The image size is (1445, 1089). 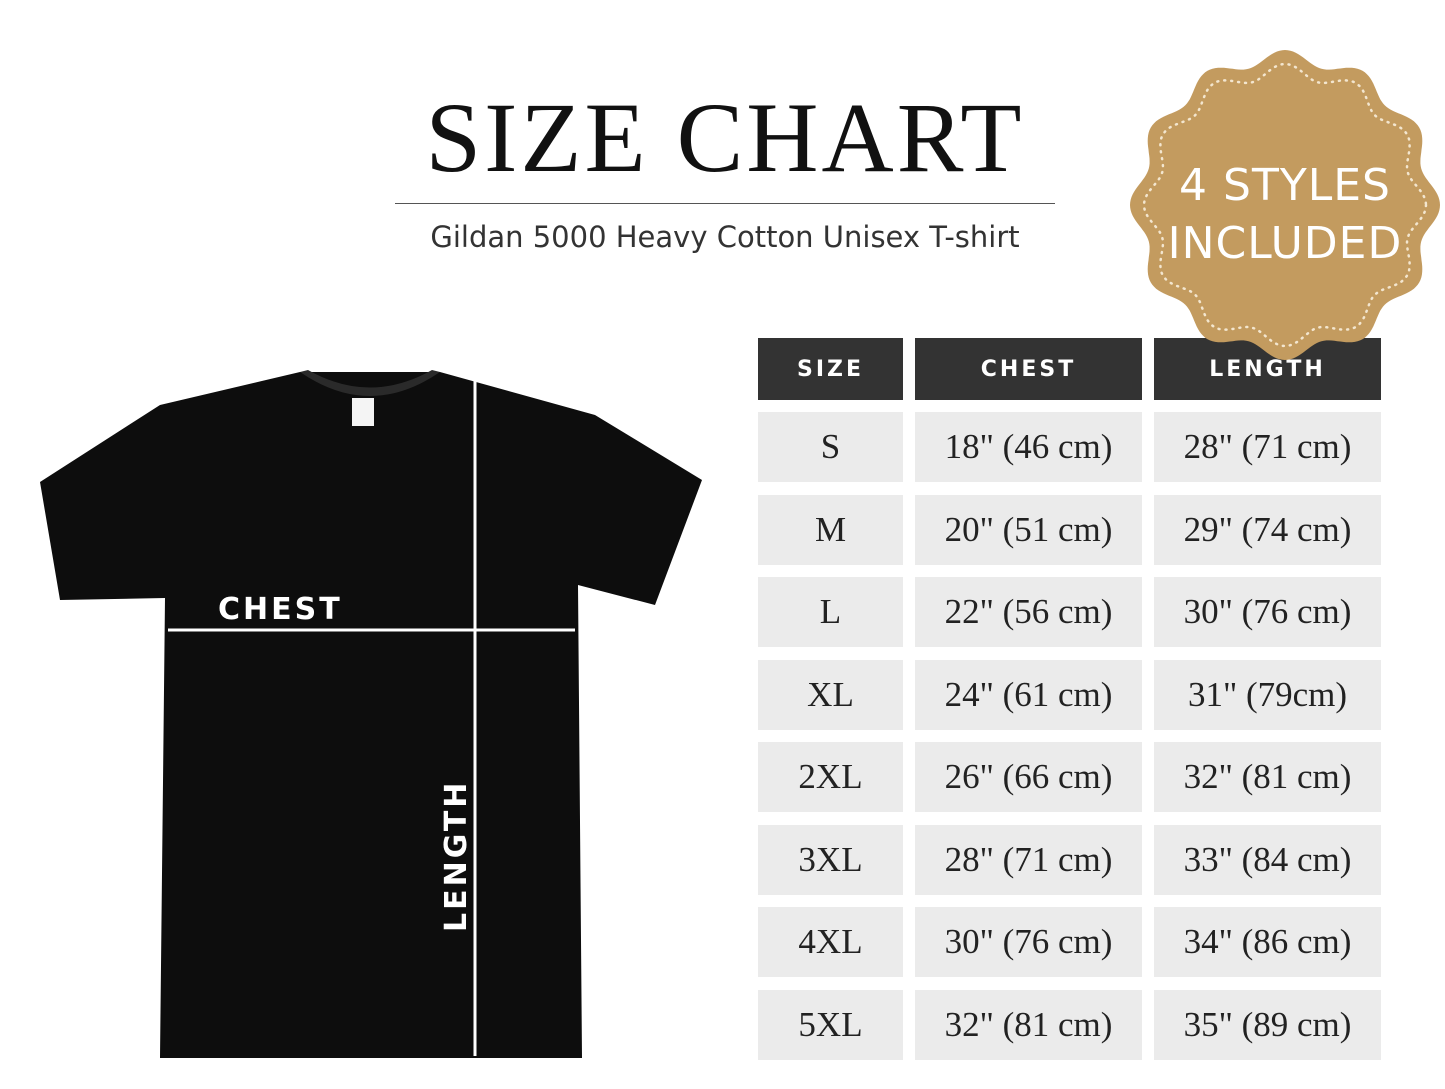 I want to click on table-cell: 26" (66 cm), so click(x=1028, y=777).